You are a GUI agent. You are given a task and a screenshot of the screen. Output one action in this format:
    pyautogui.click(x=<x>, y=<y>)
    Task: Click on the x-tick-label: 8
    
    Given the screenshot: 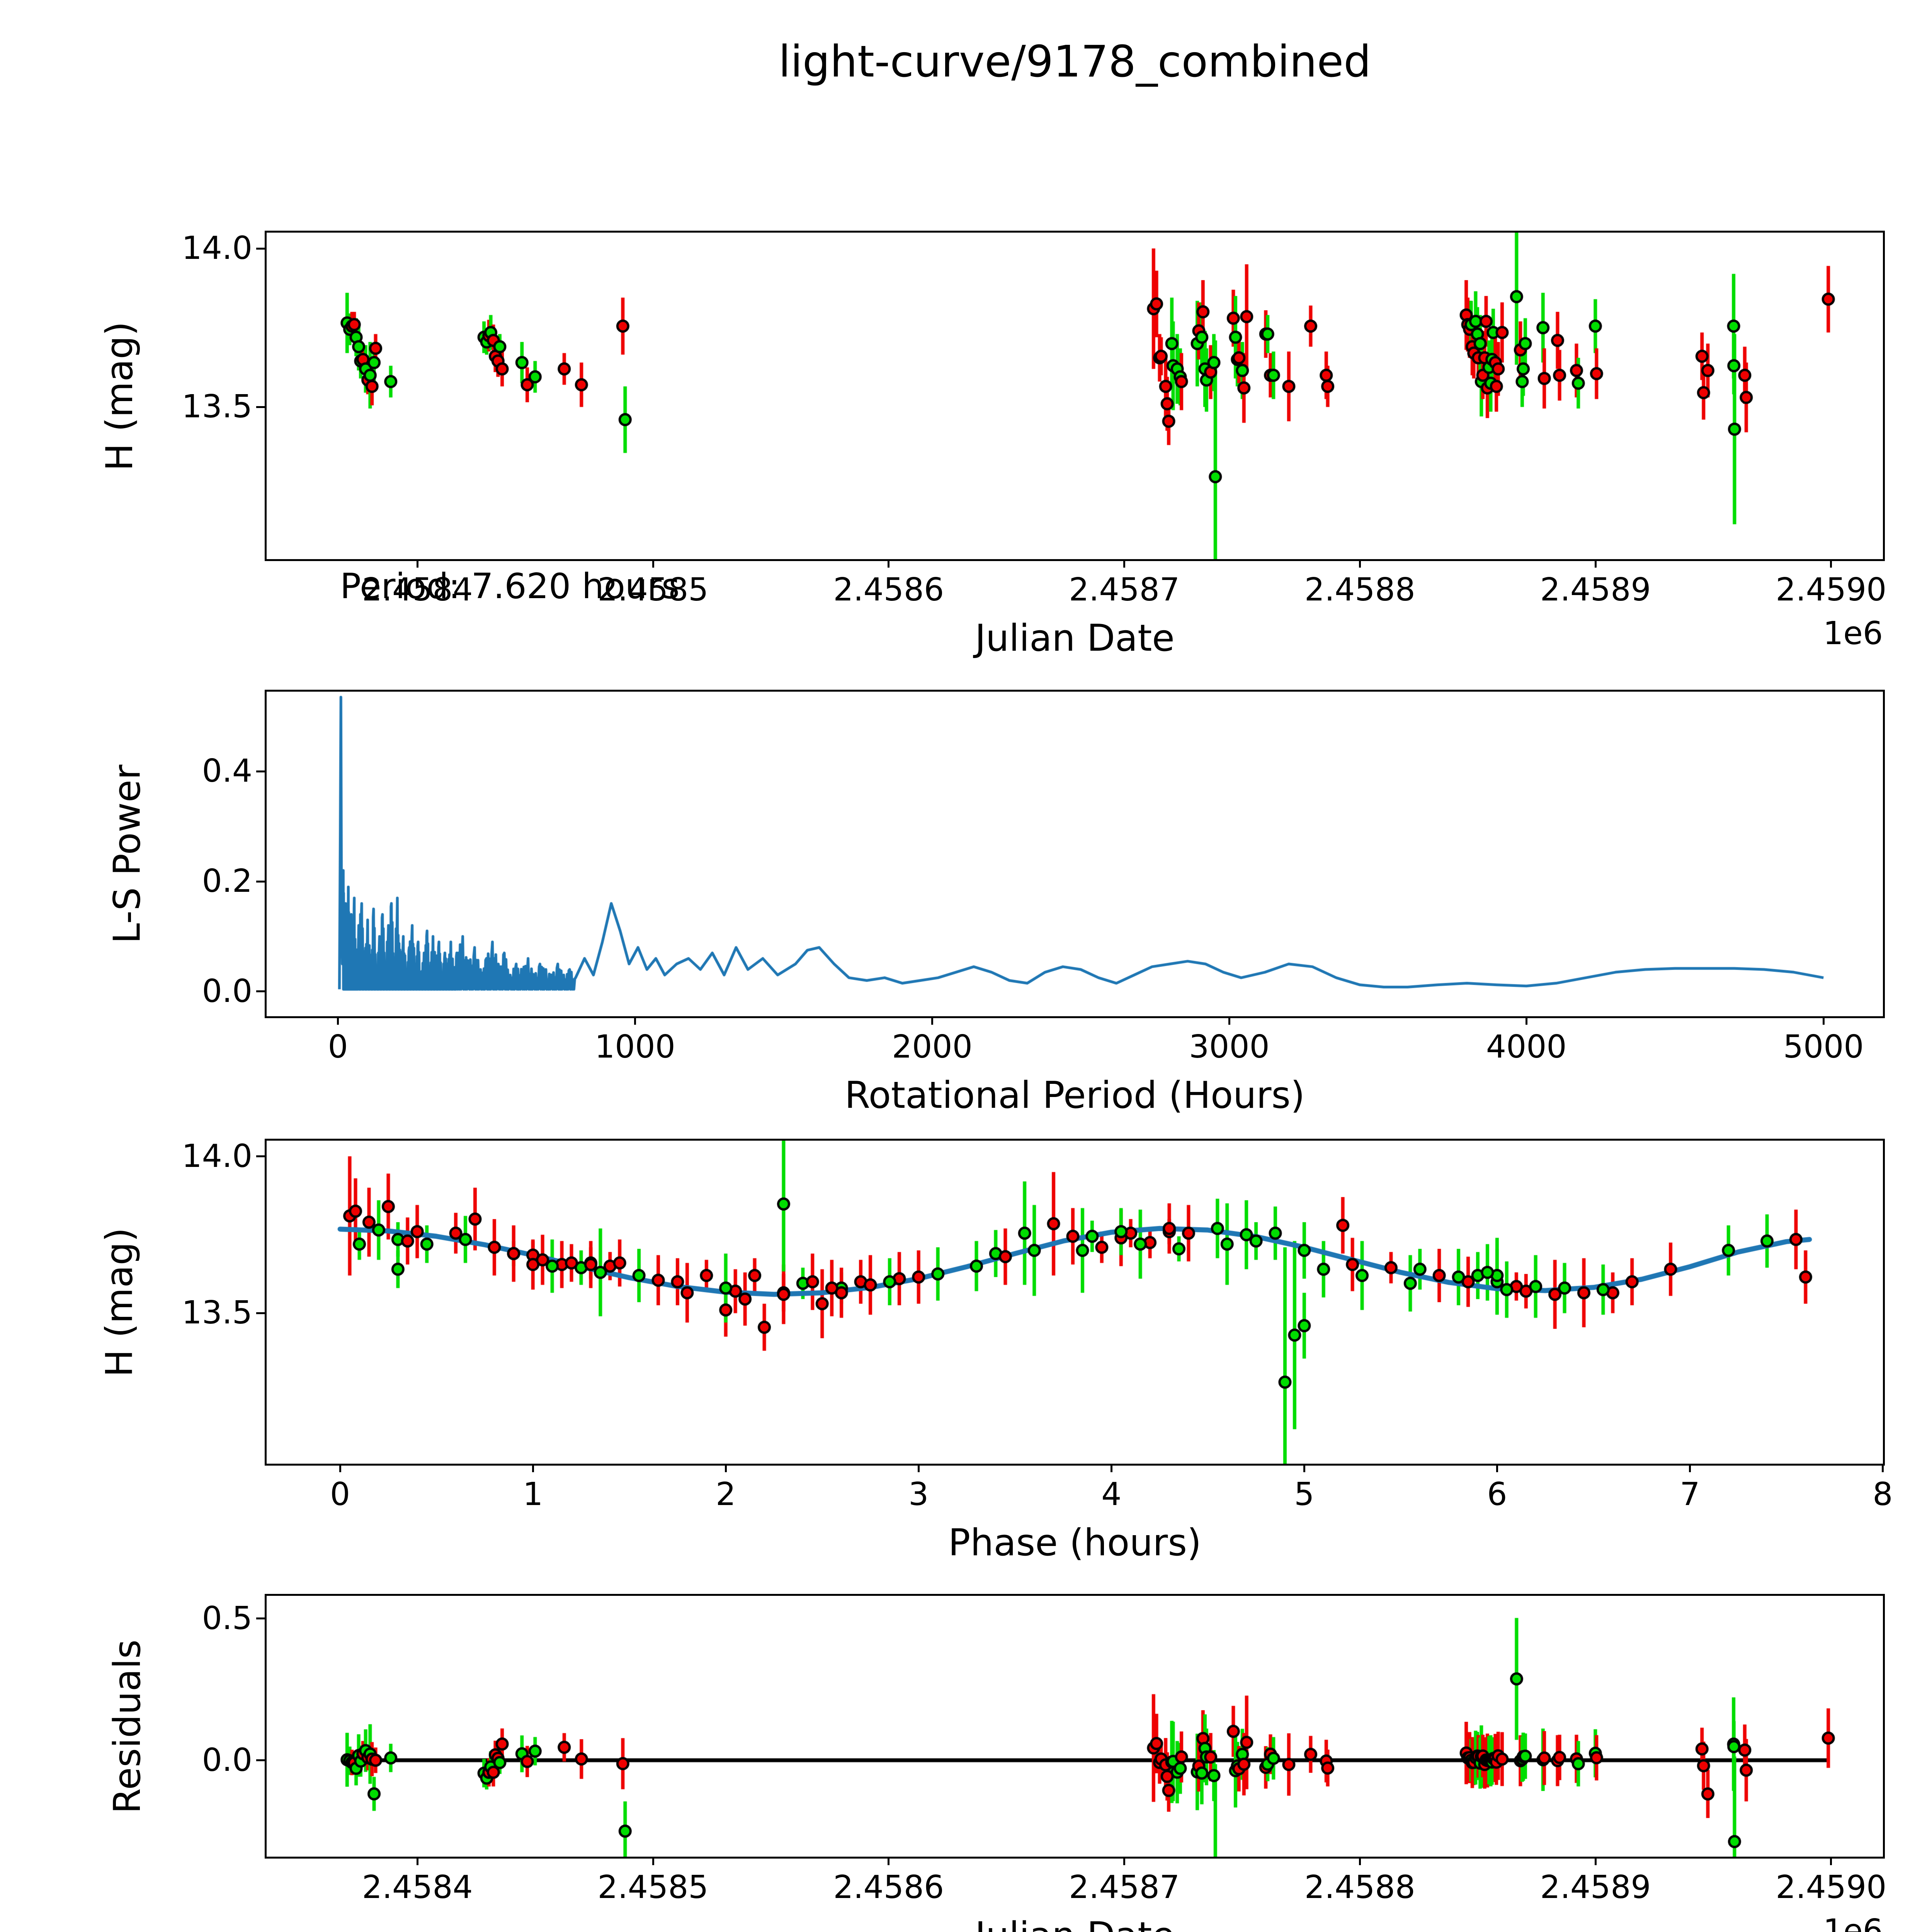 What is the action you would take?
    pyautogui.click(x=1883, y=1495)
    